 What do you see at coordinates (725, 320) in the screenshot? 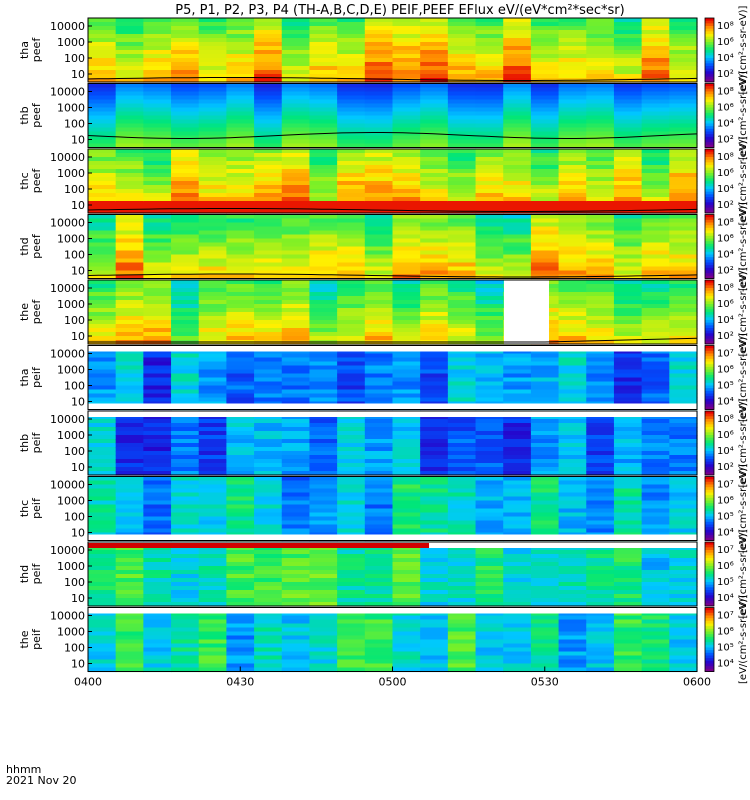
I see `colorbar-tick-label: 10⁴` at bounding box center [725, 320].